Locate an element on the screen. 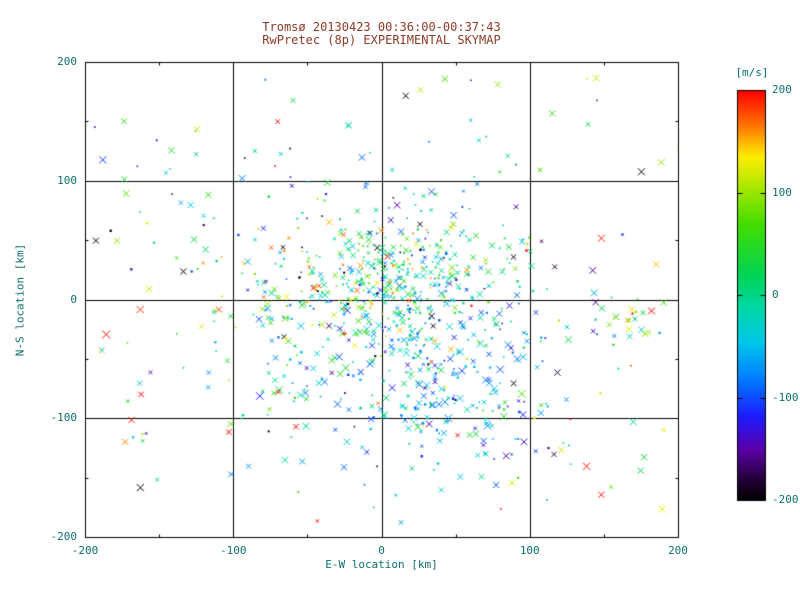 Image resolution: width=800 pixels, height=600 pixels. colorbar-unit-label: [m/s] is located at coordinates (752, 72).